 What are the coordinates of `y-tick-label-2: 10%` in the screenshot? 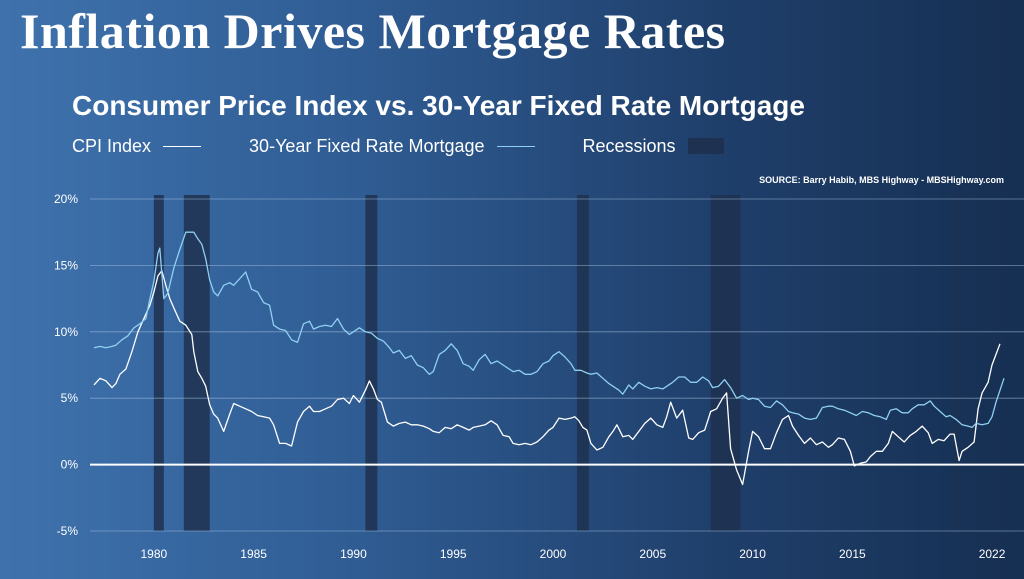 It's located at (66, 332).